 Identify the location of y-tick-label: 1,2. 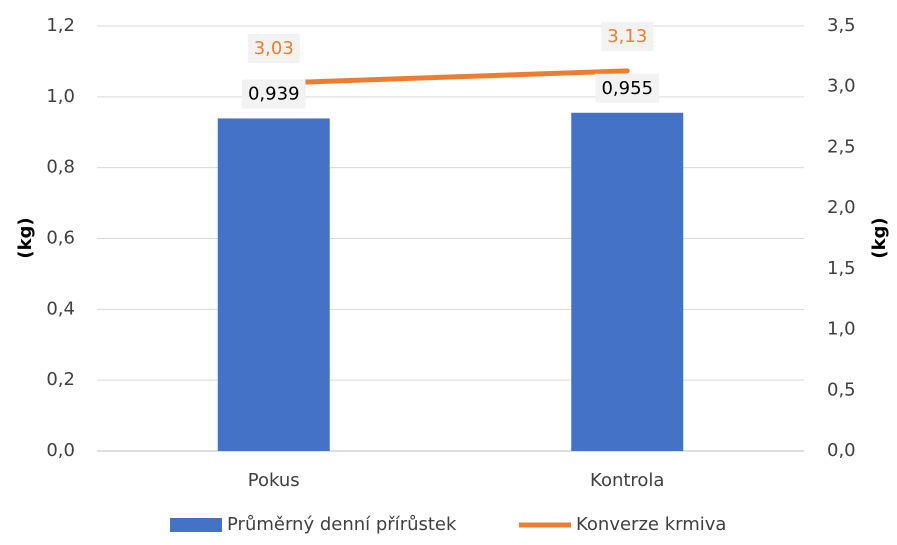
(60, 25).